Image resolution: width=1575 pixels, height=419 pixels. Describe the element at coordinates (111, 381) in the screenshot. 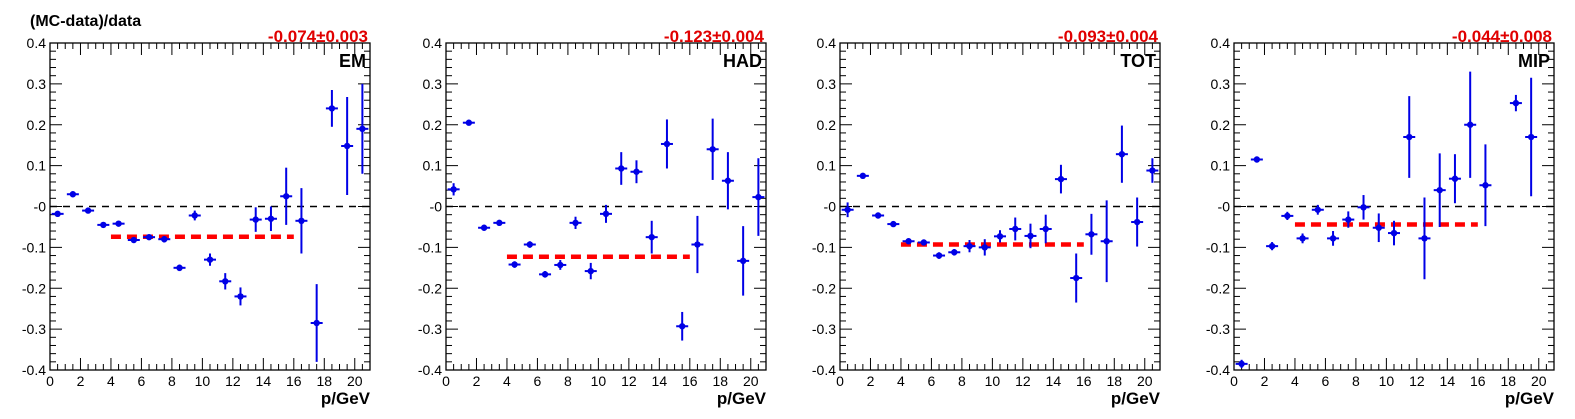

I see `x-tick-label: 4` at that location.